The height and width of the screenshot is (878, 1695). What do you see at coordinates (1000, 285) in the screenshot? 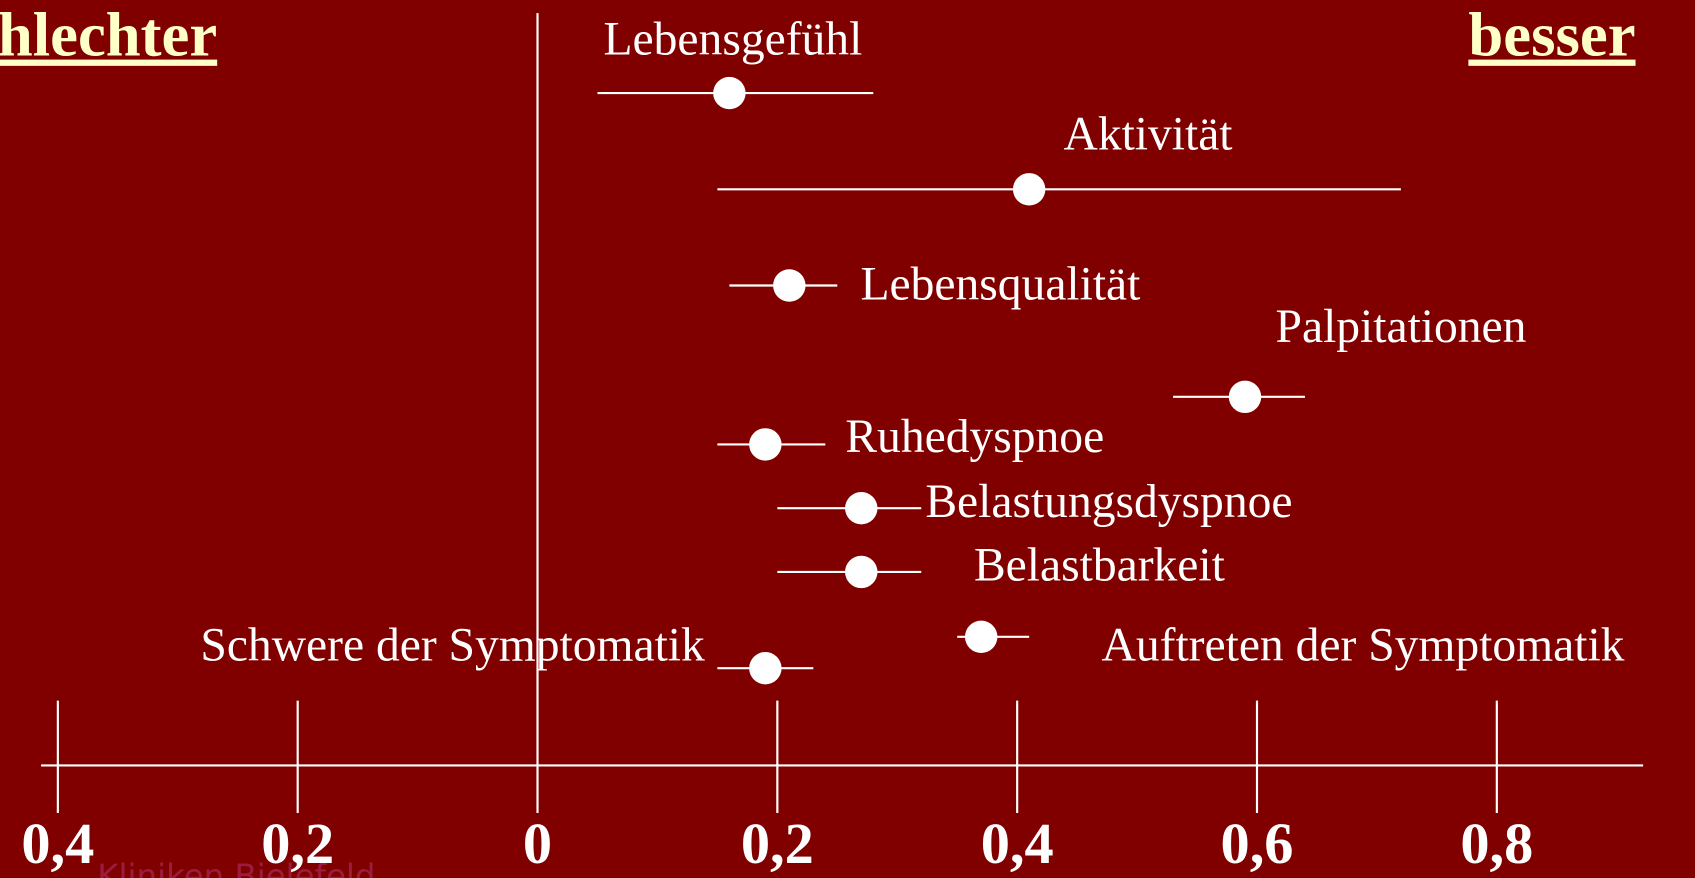
I see `item-label: Lebensqualität` at bounding box center [1000, 285].